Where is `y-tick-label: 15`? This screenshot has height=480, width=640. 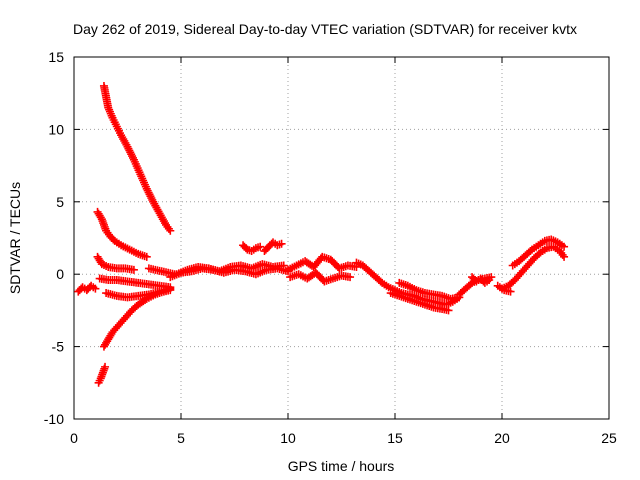 y-tick-label: 15 is located at coordinates (56, 57).